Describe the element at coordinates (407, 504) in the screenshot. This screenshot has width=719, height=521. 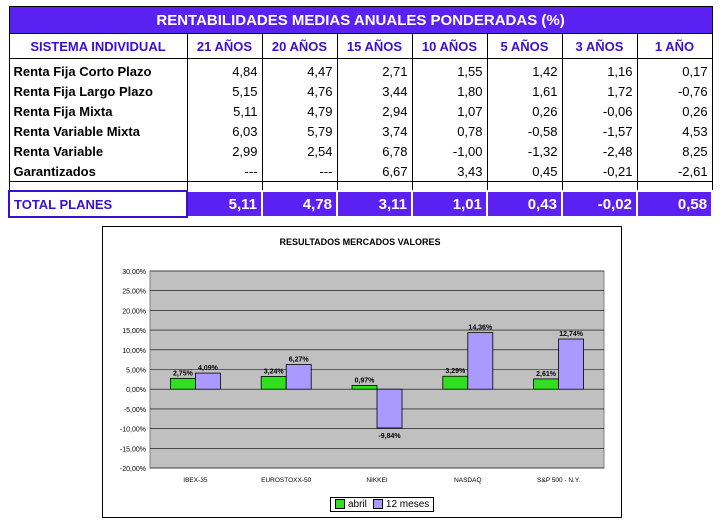
I see `legend-label-12-meses: 12 meses` at that location.